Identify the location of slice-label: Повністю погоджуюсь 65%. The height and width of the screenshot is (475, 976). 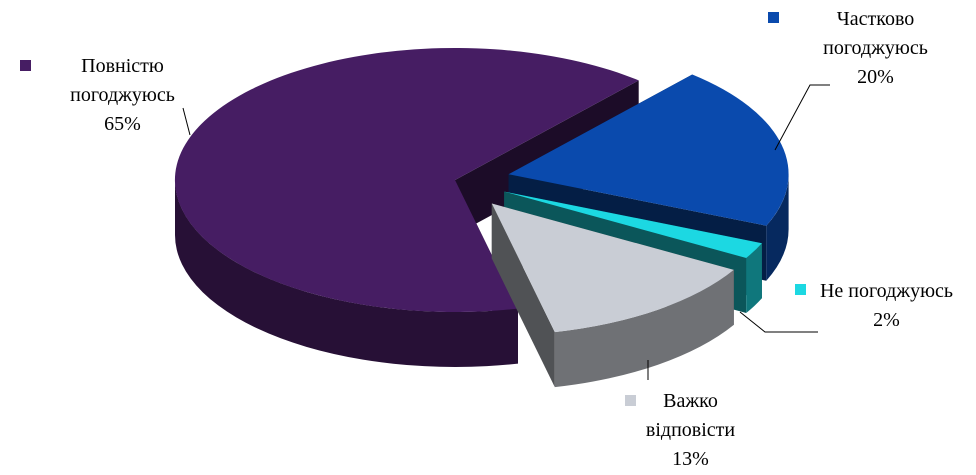
(122, 95).